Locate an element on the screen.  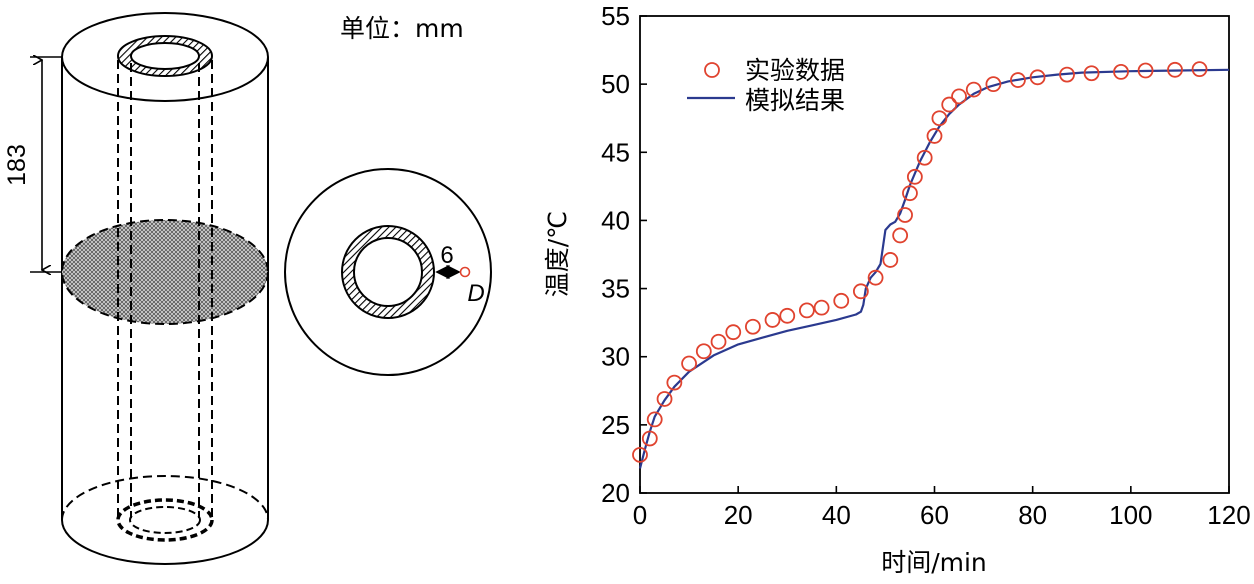
x-tick-label: 80 is located at coordinates (1032, 515).